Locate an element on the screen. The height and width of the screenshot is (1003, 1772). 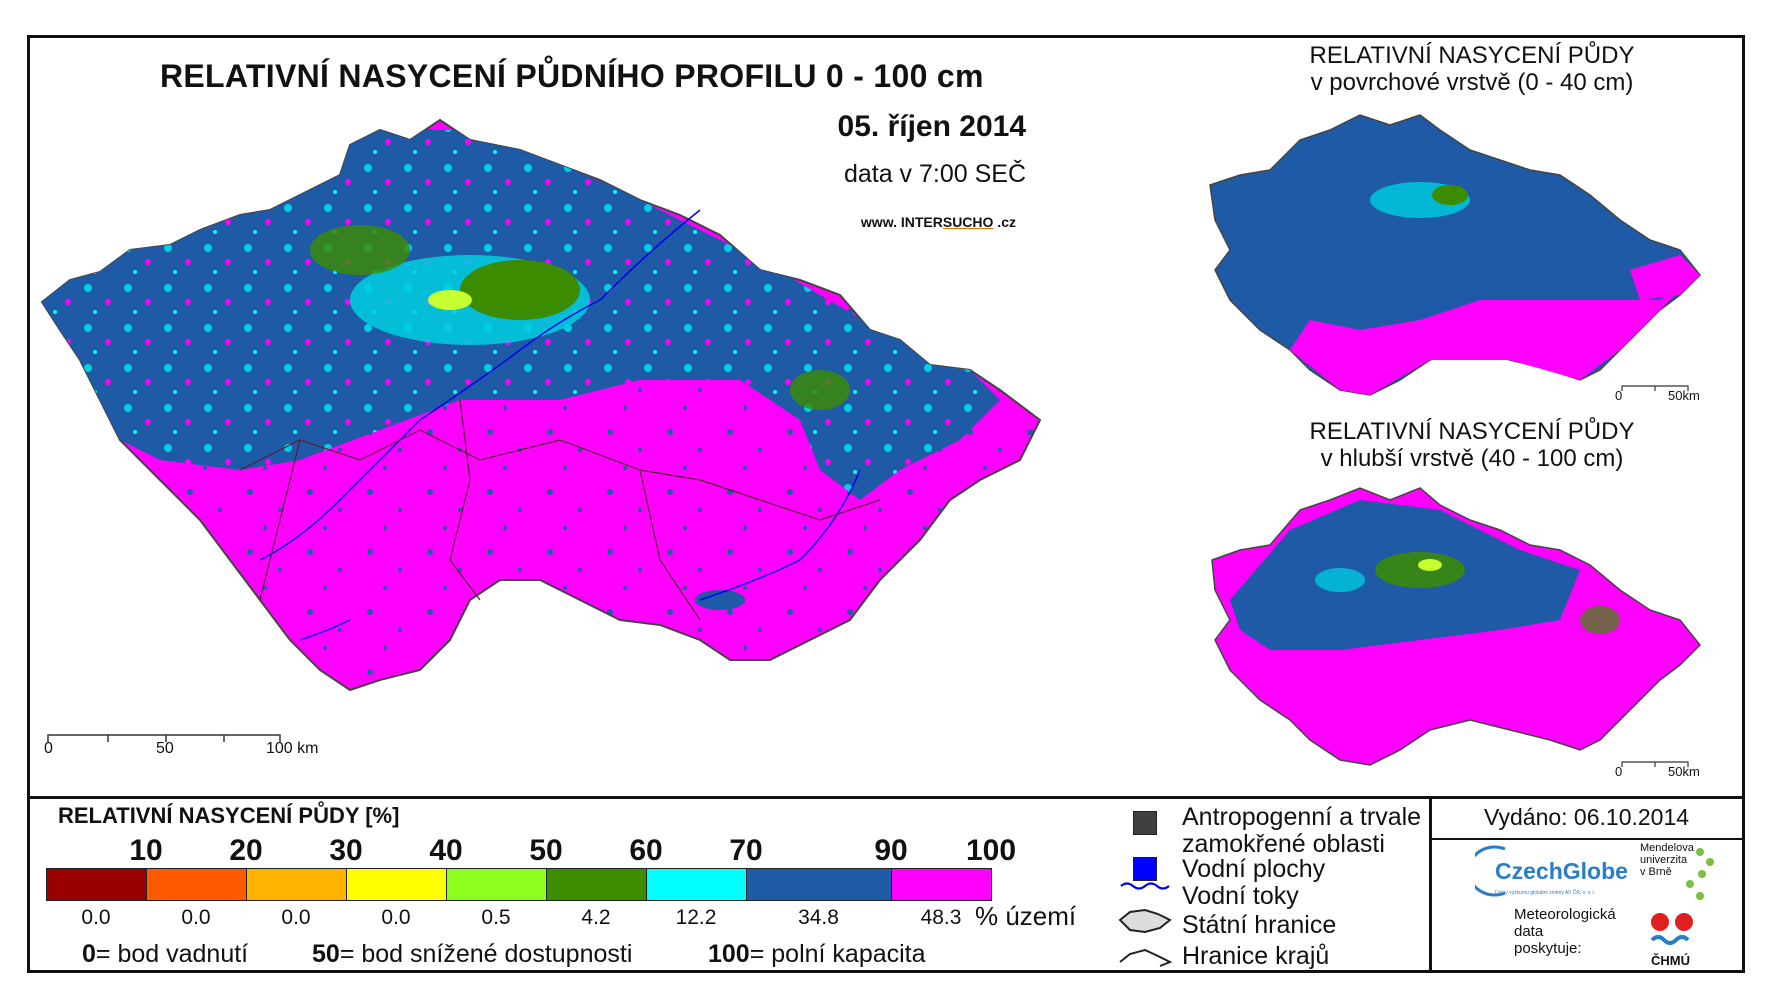
website-label: www. INTERSUCHO .cz is located at coordinates (938, 222).